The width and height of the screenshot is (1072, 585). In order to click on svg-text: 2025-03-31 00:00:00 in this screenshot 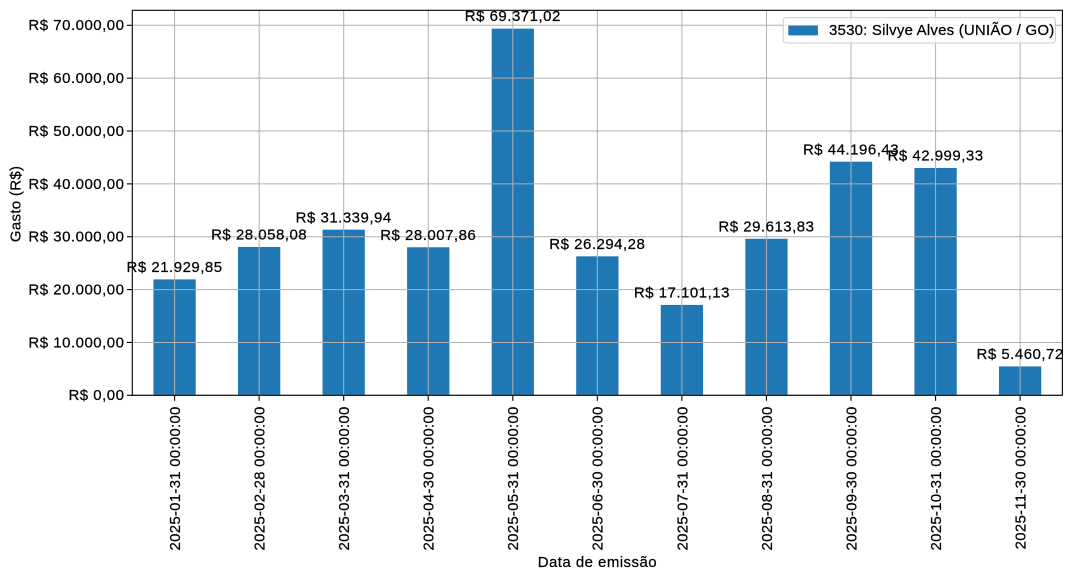, I will do `click(344, 478)`.